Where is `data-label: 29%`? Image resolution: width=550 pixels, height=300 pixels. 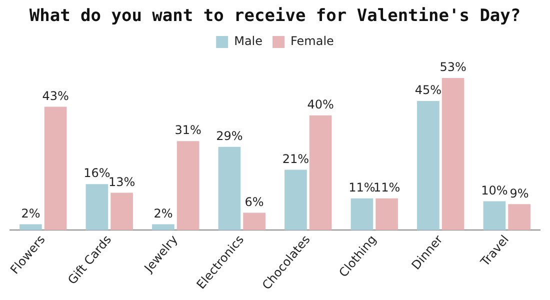
data-label: 29% is located at coordinates (229, 135).